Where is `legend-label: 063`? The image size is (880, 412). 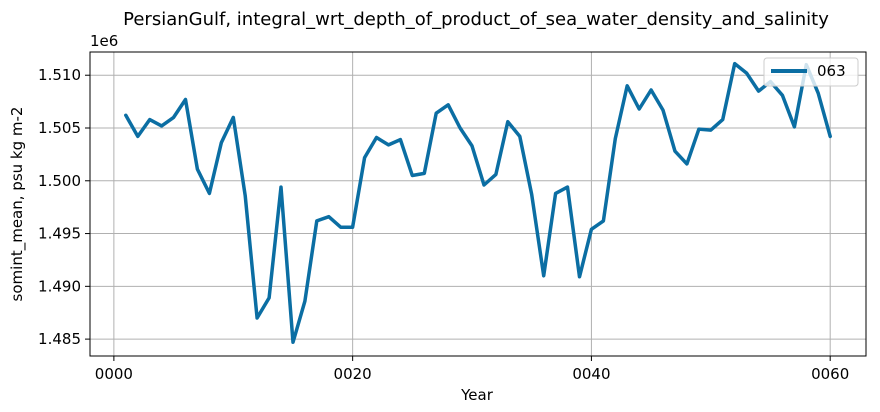
legend-label: 063 is located at coordinates (831, 71).